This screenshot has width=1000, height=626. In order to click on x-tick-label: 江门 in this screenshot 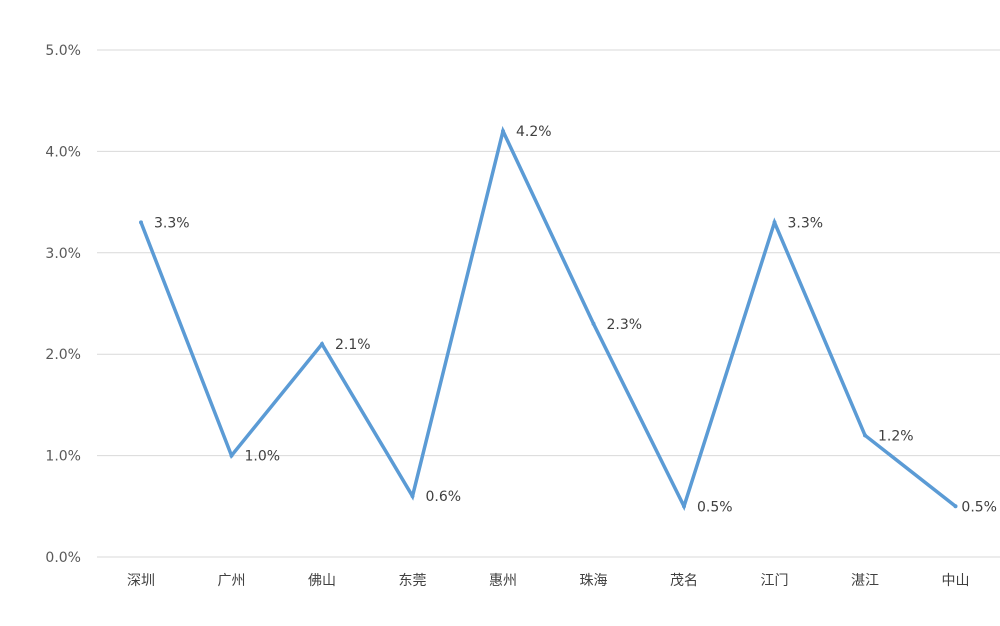, I will do `click(775, 581)`.